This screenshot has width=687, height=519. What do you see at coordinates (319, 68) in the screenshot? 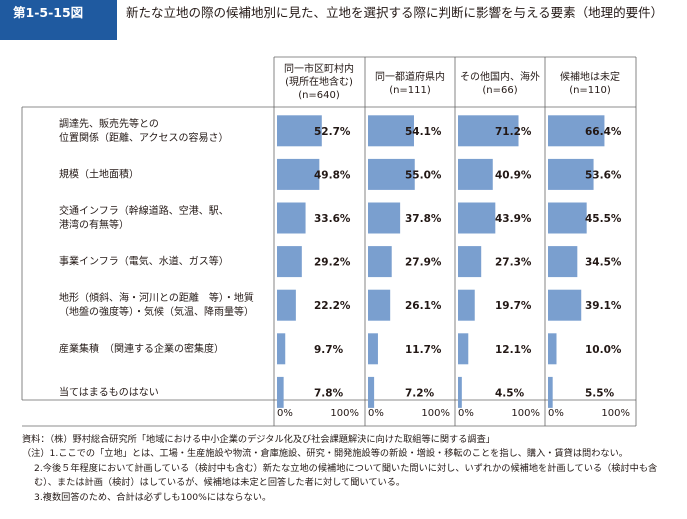
I see `series-header: 同一市区町村内` at bounding box center [319, 68].